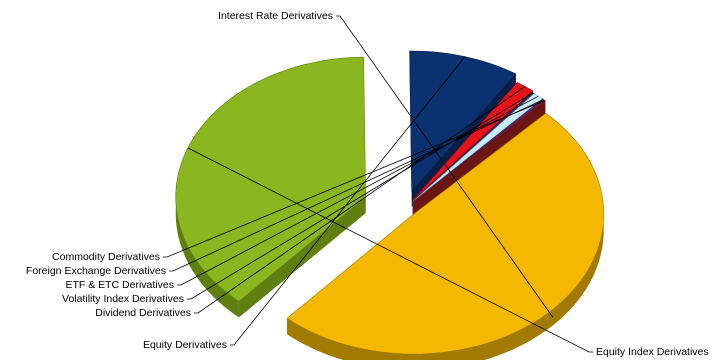  Describe the element at coordinates (143, 313) in the screenshot. I see `label-dividend-derivatives: Dividend Derivatives` at that location.